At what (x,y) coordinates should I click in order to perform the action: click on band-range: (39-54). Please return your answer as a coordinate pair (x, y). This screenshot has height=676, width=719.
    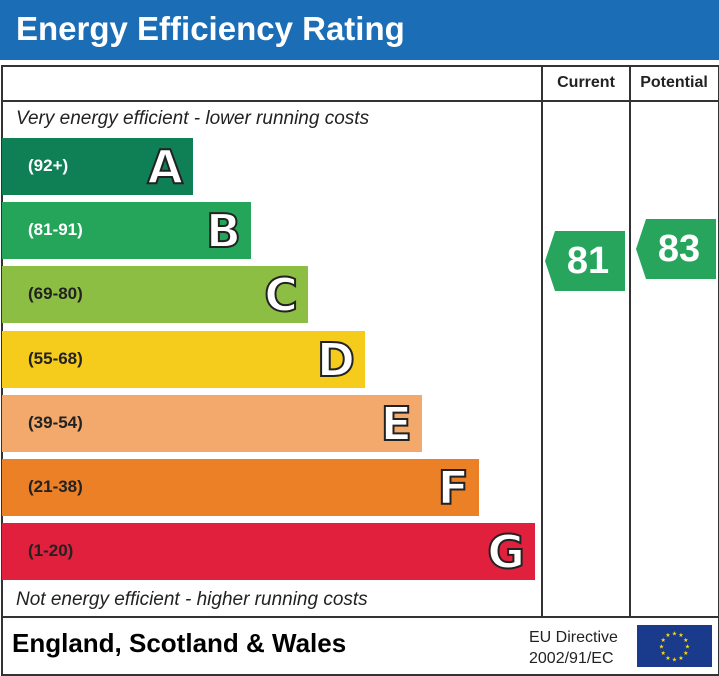
    Looking at the image, I should click on (55, 422).